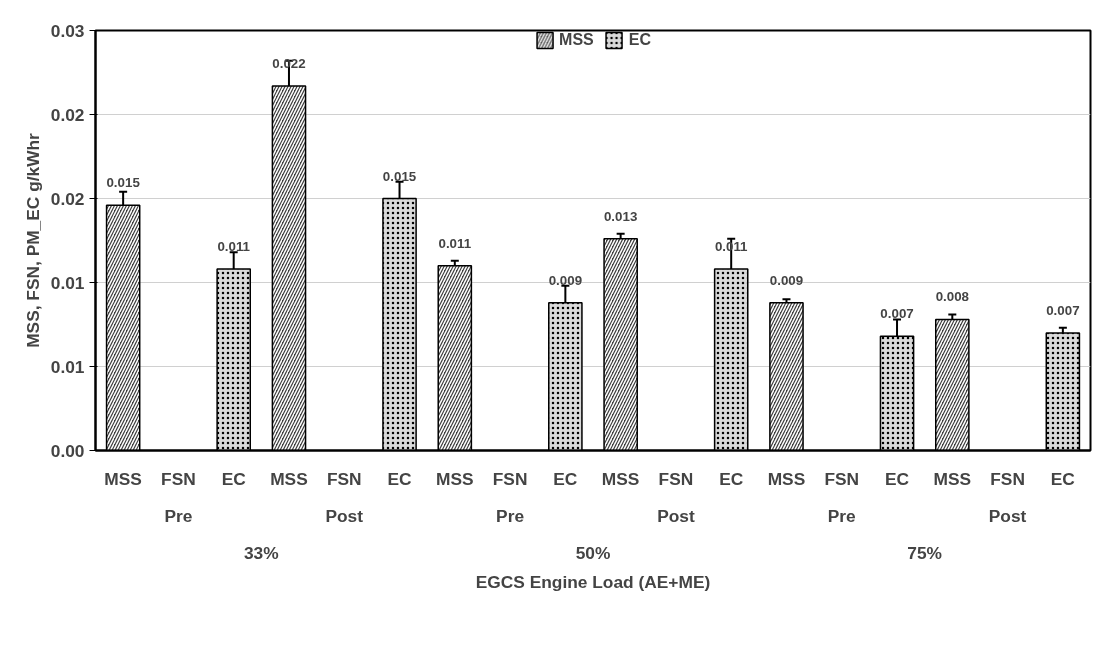  Describe the element at coordinates (639, 40) in the screenshot. I see `legend-label: EC` at that location.